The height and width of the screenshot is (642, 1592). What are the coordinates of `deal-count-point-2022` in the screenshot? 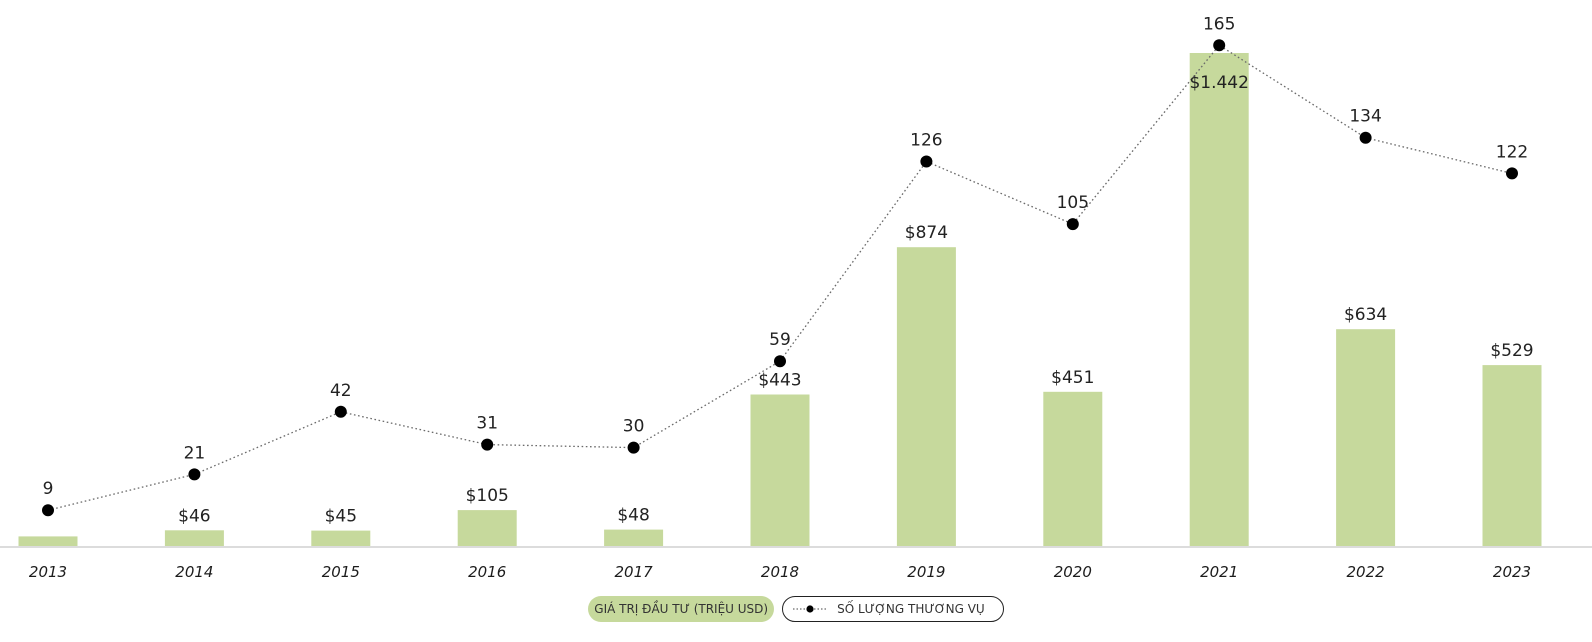 It's located at (1365, 137).